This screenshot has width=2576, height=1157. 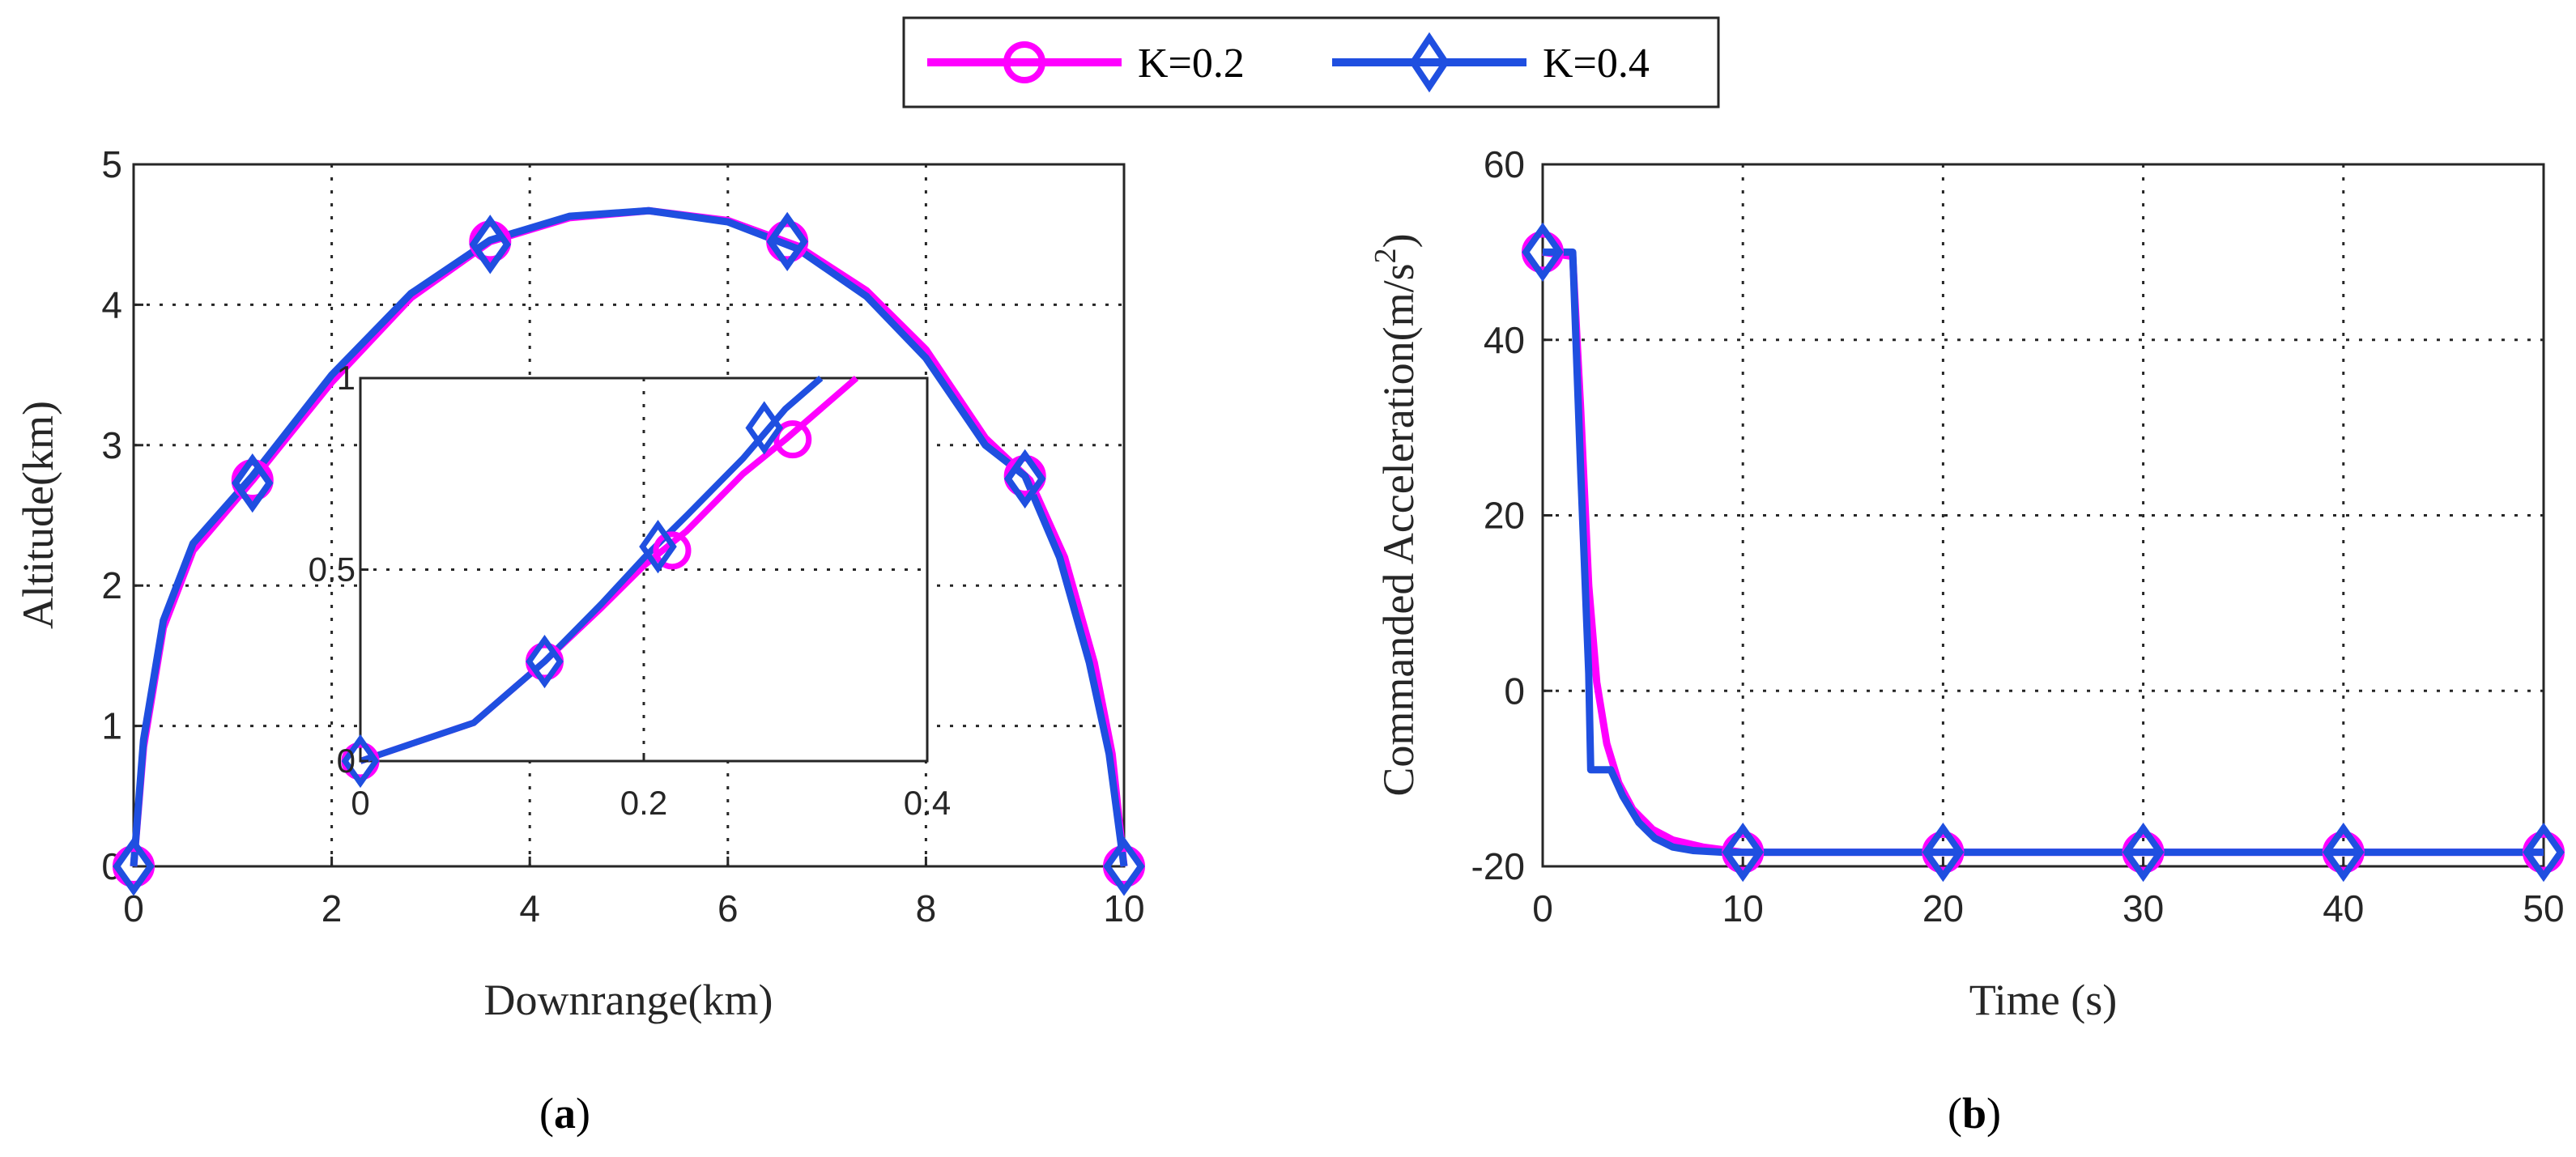 I want to click on chart-a-panel-label: (a), so click(x=564, y=1113).